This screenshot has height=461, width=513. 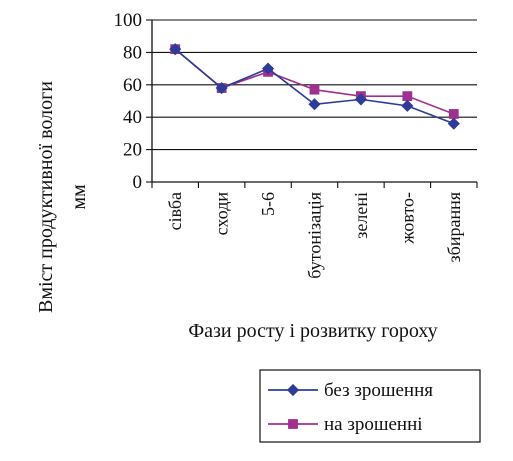 I want to click on y-tick-label: 40, so click(x=132, y=117).